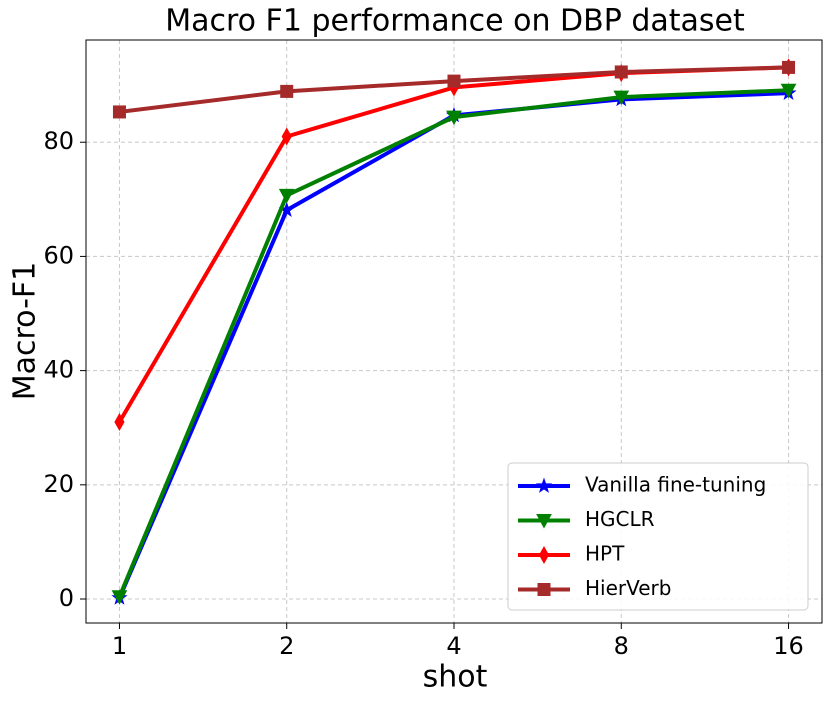 The image size is (831, 703). Describe the element at coordinates (454, 89) in the screenshot. I see `series` at that location.